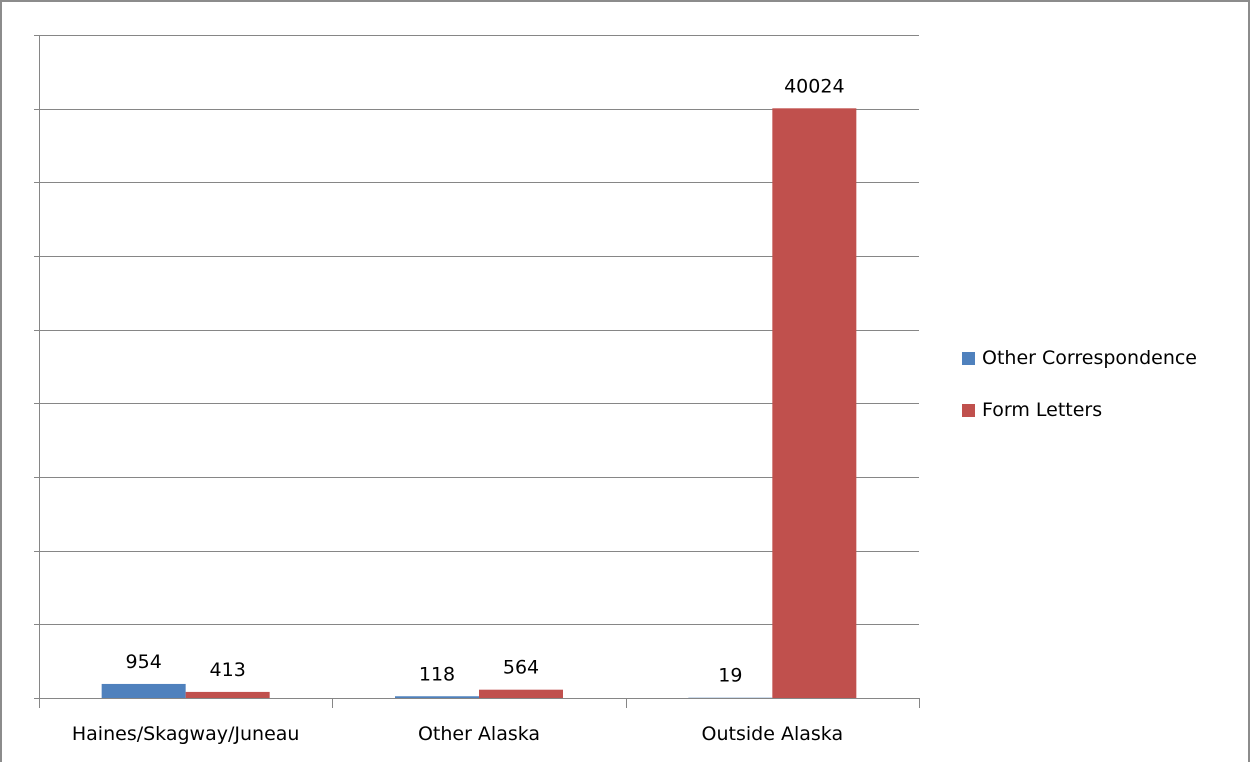 The image size is (1252, 764). Describe the element at coordinates (814, 86) in the screenshot. I see `data-label: 40024` at that location.